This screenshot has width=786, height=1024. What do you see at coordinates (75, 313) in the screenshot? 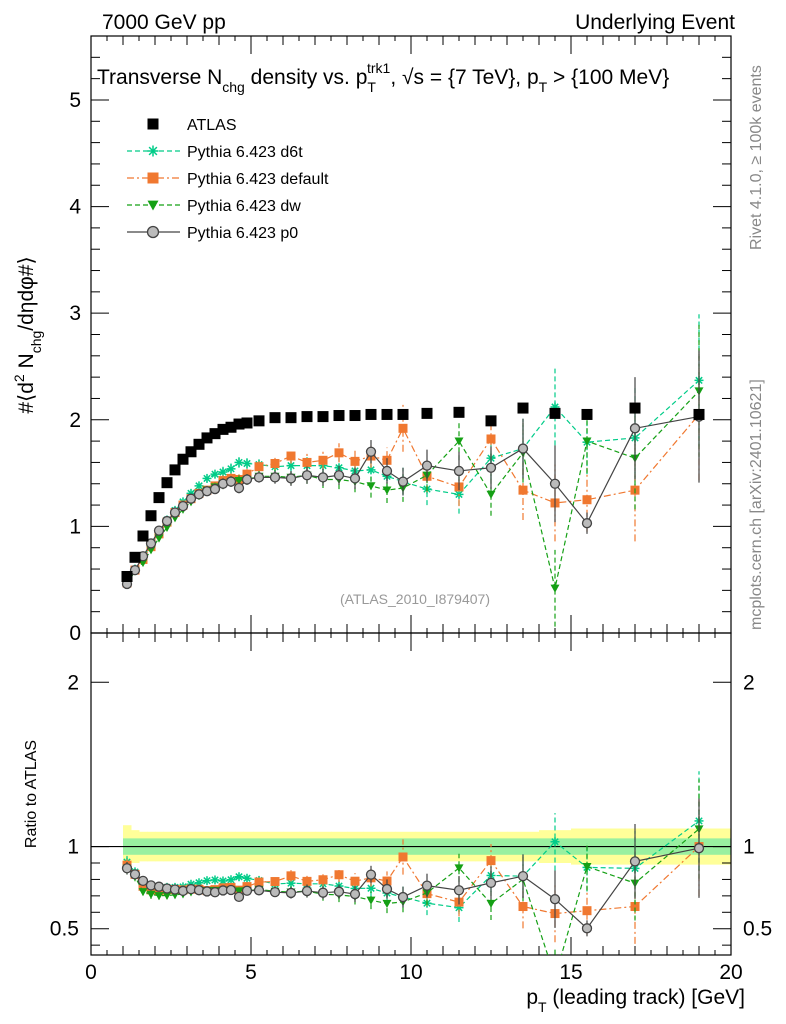
I see `y-tick-label: 3` at bounding box center [75, 313].